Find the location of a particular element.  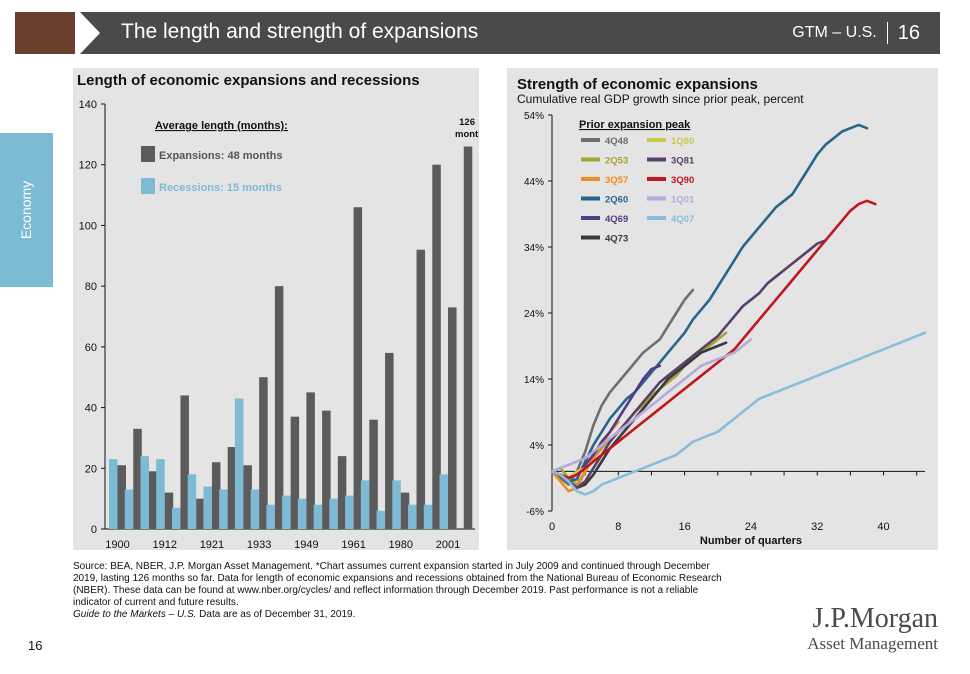

legend-label: 1Q80 is located at coordinates (682, 141).